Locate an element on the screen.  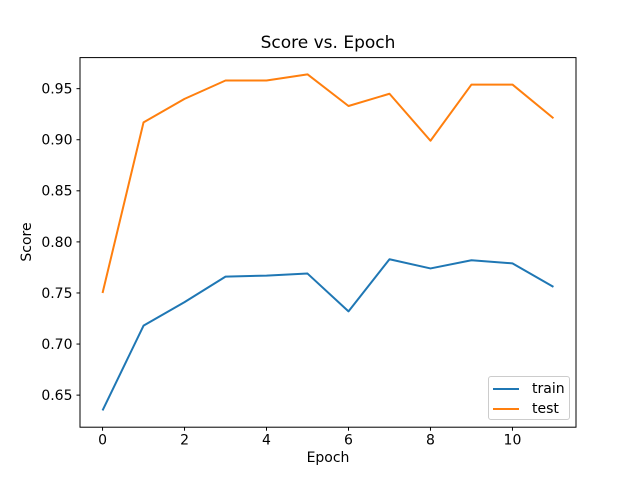
y-tick-label: 0.95 is located at coordinates (56, 90).